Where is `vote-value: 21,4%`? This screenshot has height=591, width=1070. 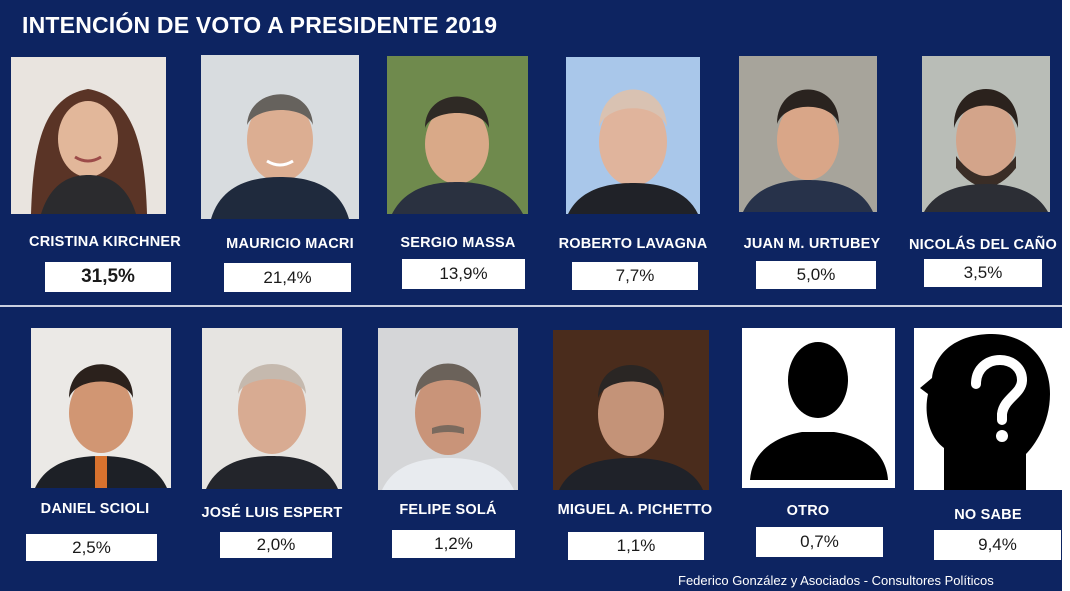 vote-value: 21,4% is located at coordinates (287, 277).